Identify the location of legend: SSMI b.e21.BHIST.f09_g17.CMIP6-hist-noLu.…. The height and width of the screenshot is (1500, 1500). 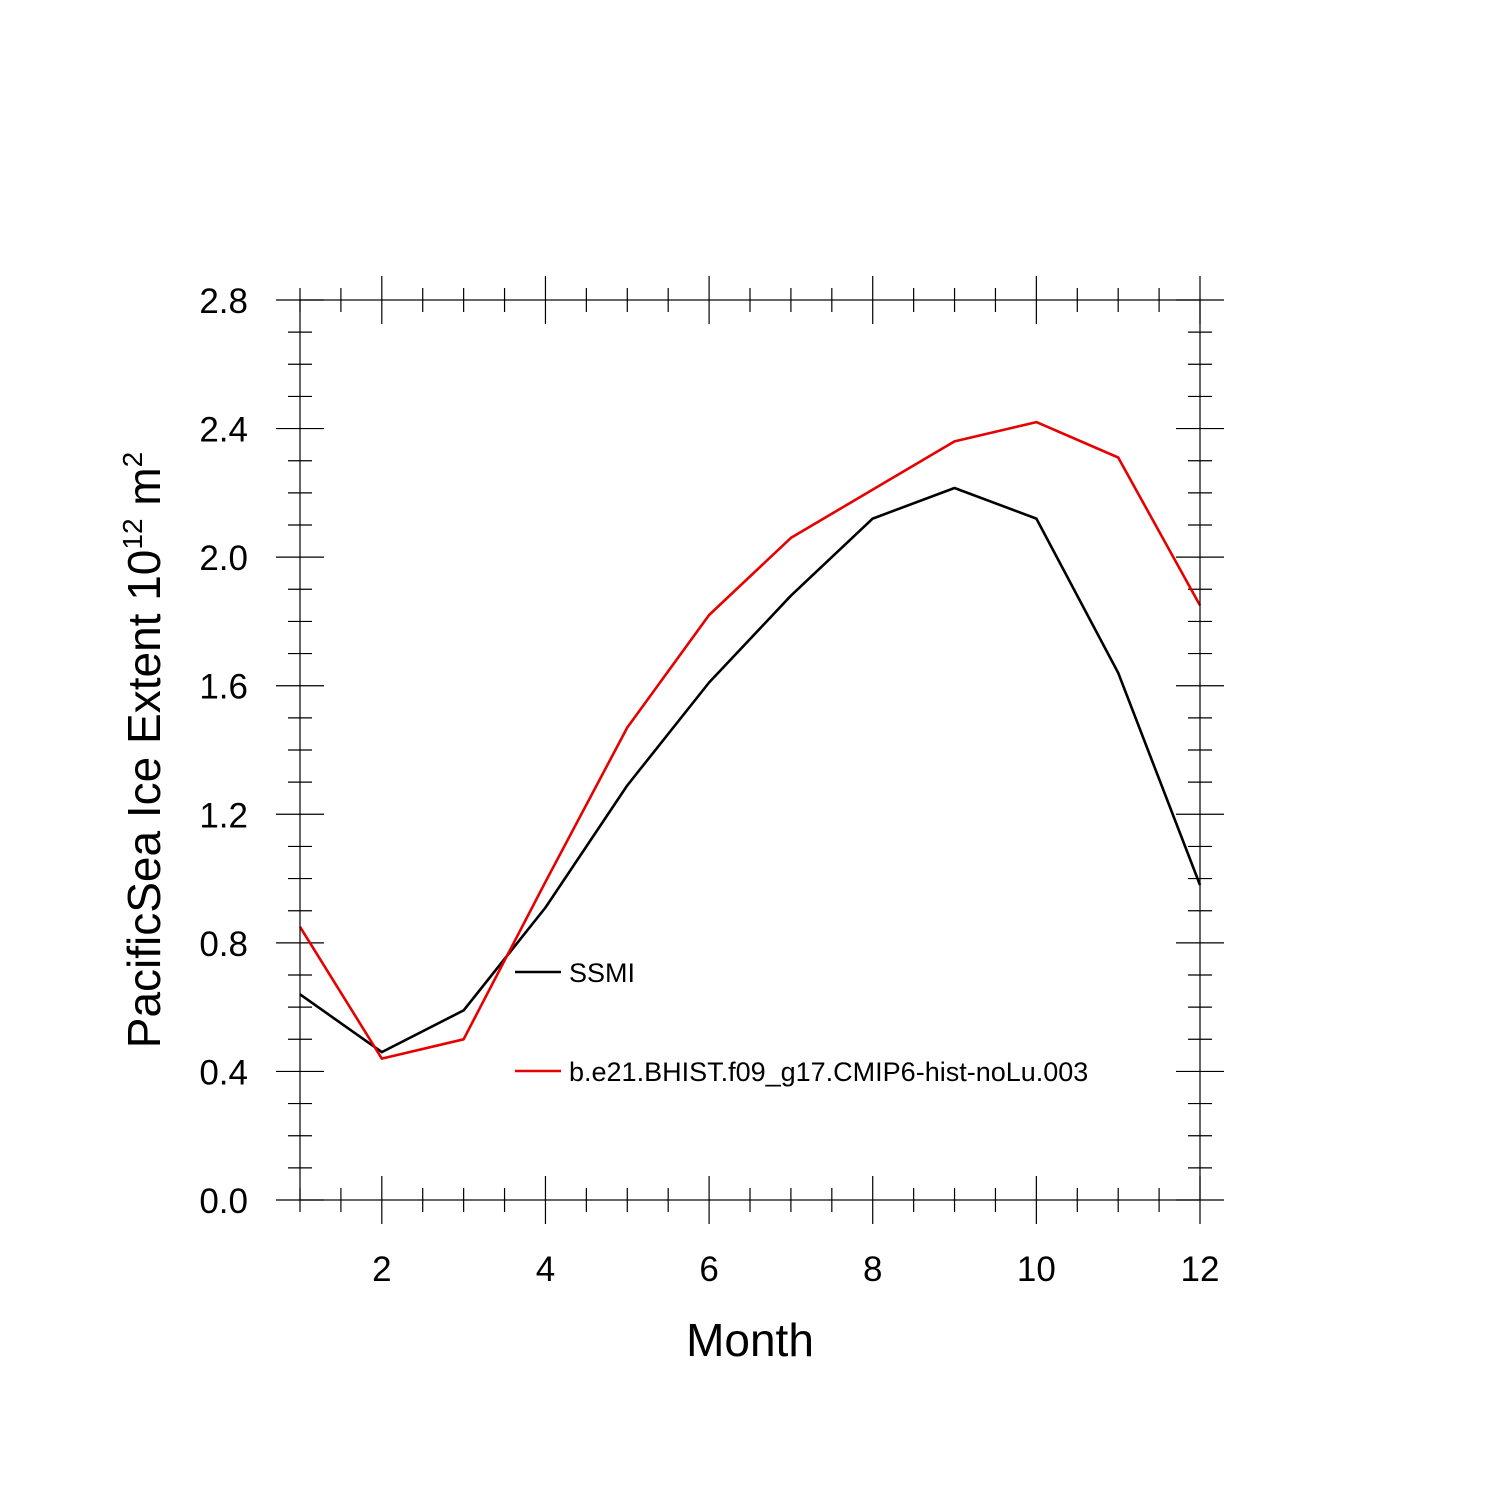
(801, 1022).